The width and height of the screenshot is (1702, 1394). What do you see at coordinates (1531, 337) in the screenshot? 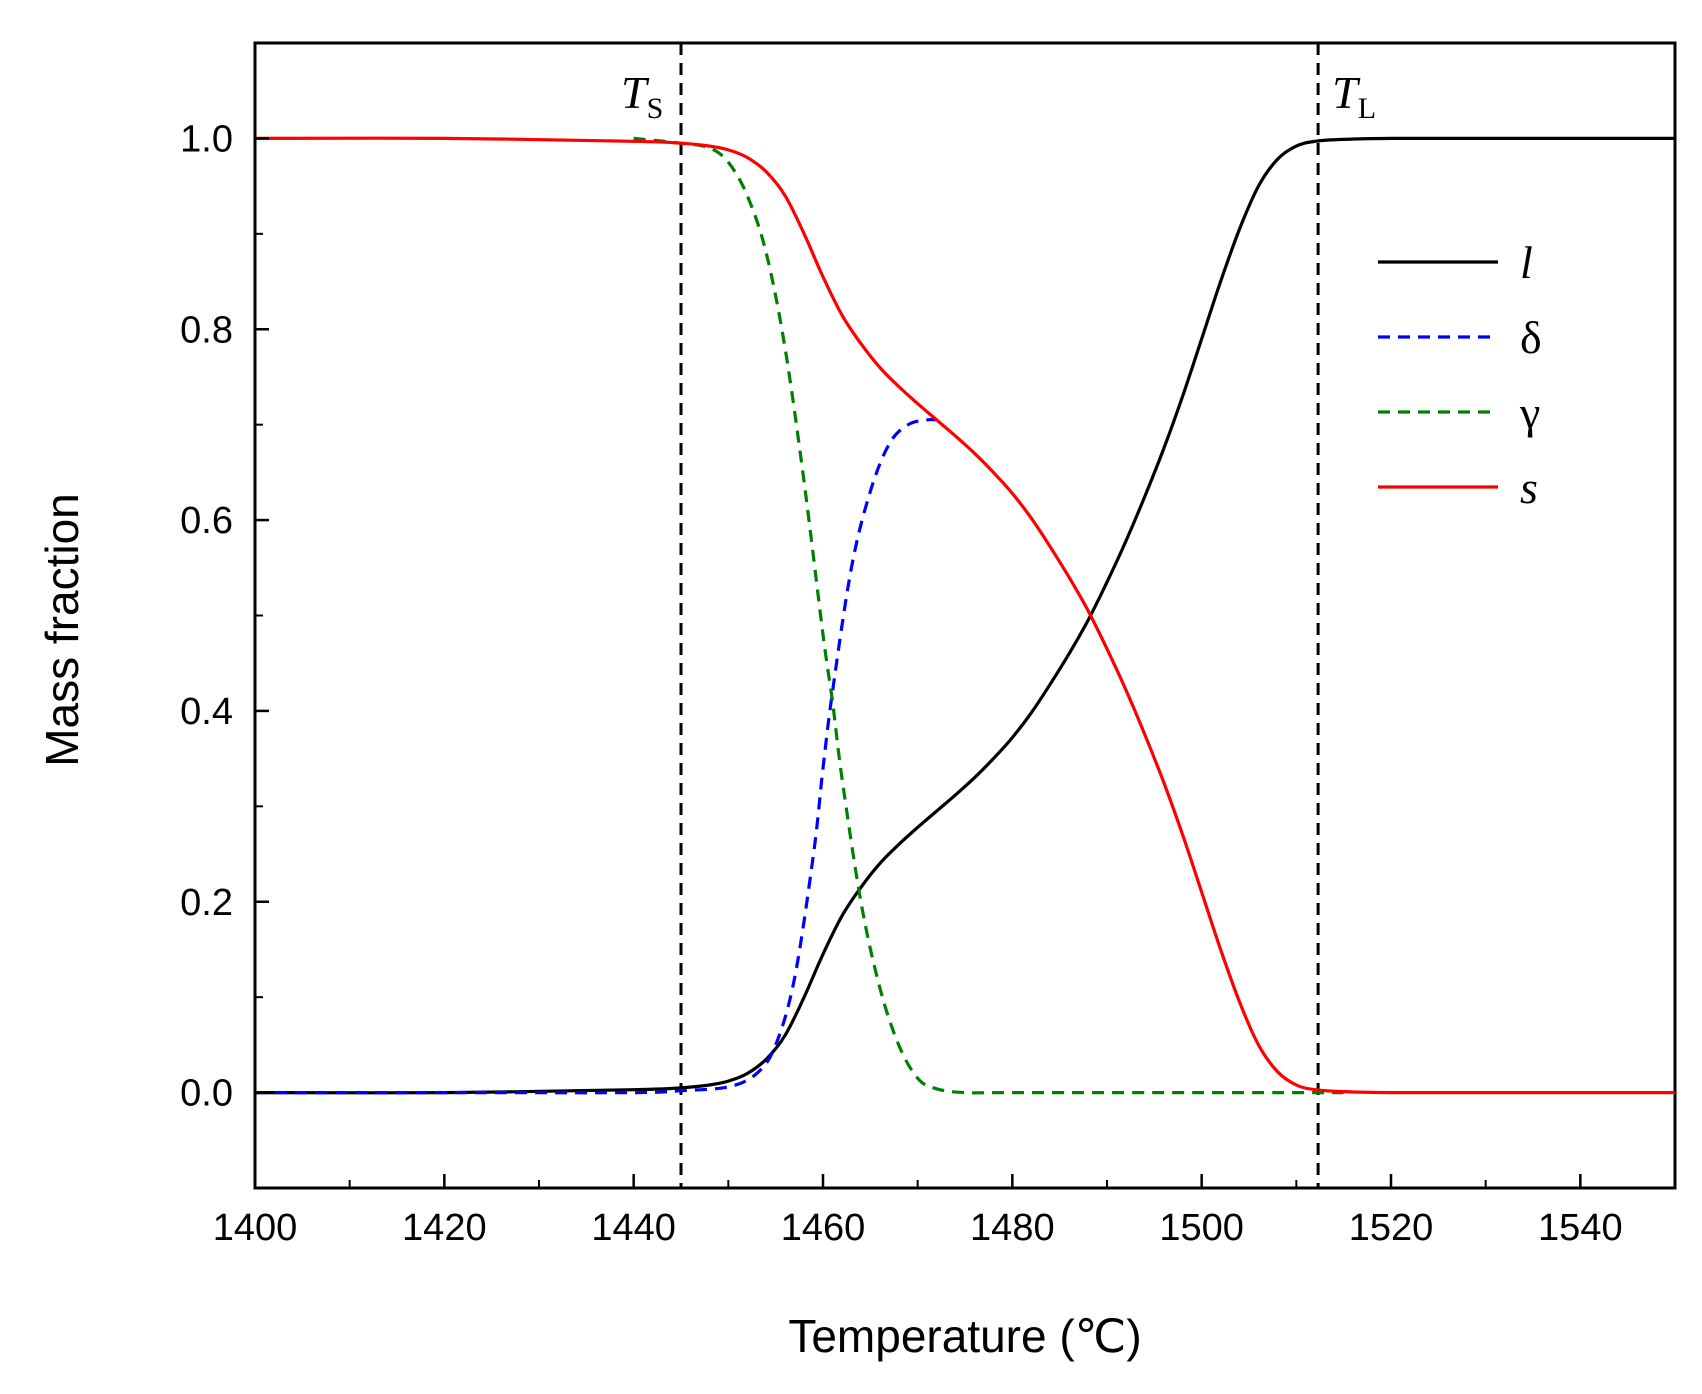
I see `legend-label-delta: δ` at bounding box center [1531, 337].